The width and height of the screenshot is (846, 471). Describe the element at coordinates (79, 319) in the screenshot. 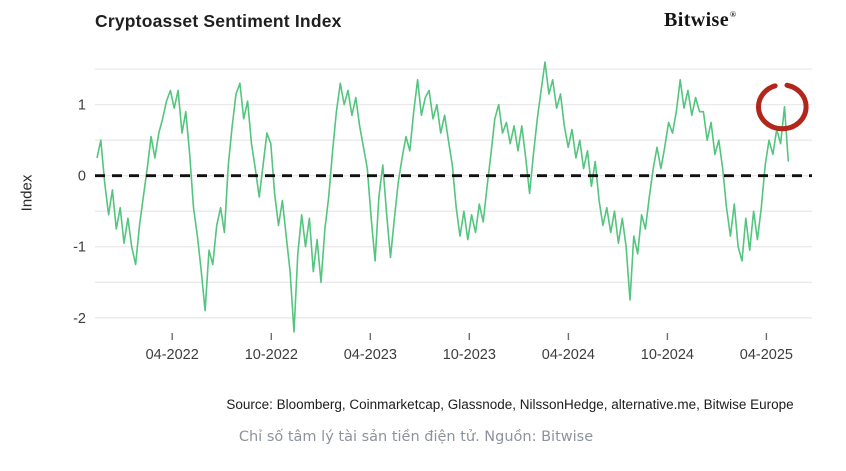

I see `y-tick-label: -2` at that location.